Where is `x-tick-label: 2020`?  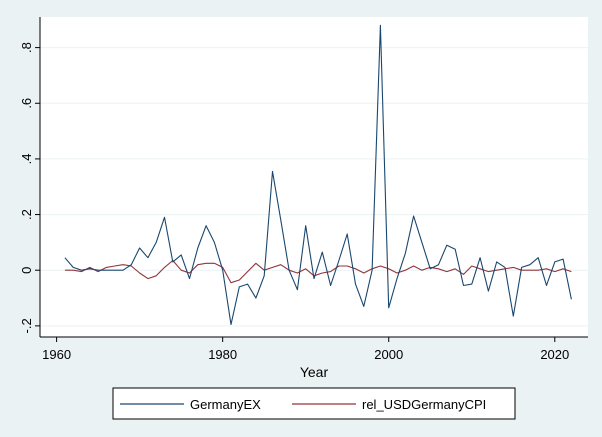
x-tick-label: 2020 is located at coordinates (554, 354).